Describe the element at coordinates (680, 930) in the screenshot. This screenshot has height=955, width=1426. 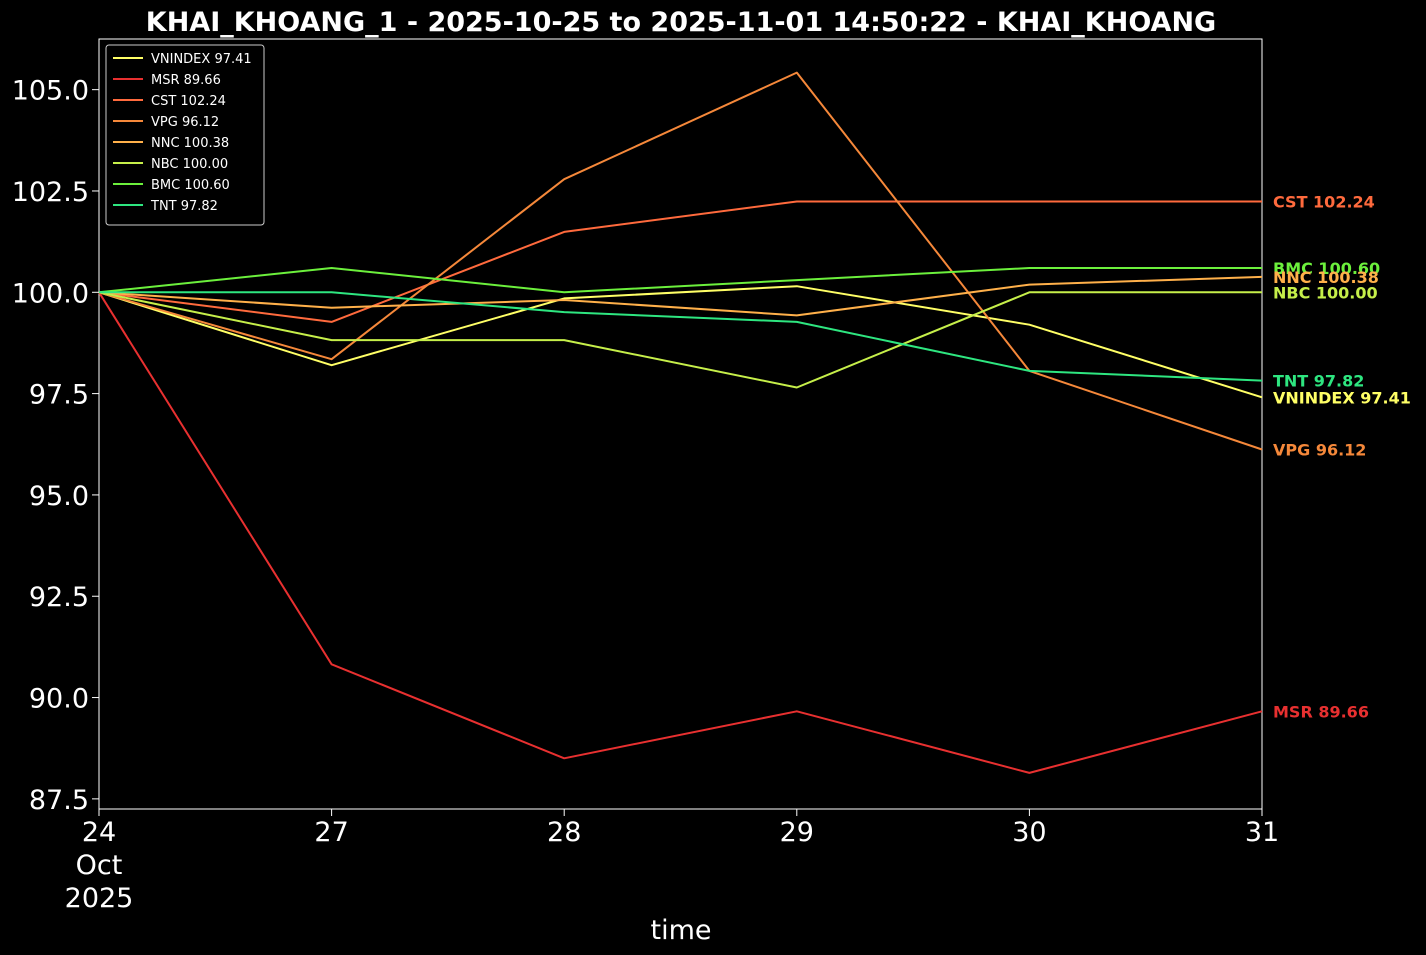
I see `x-axis-label: time` at that location.